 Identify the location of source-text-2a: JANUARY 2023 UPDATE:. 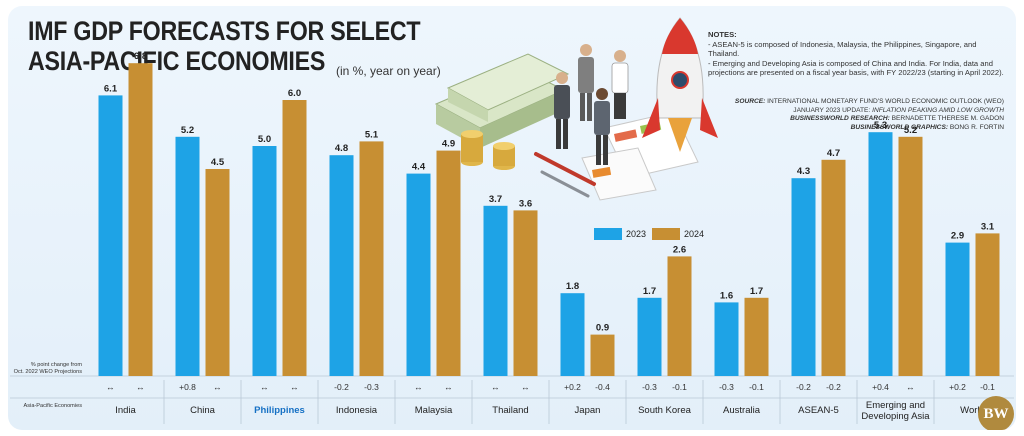
(832, 110).